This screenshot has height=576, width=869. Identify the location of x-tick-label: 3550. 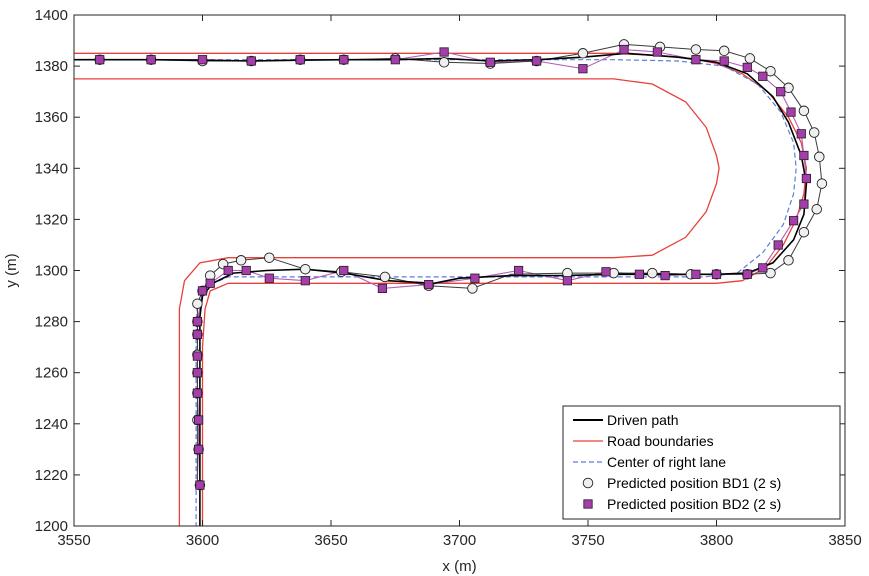
(73, 540).